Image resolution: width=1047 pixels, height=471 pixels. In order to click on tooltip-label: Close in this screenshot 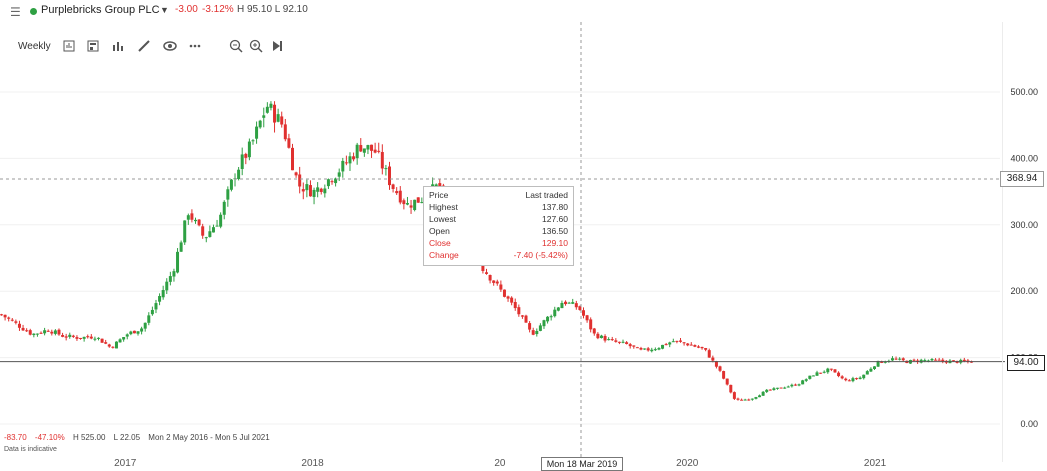, I will do `click(440, 243)`.